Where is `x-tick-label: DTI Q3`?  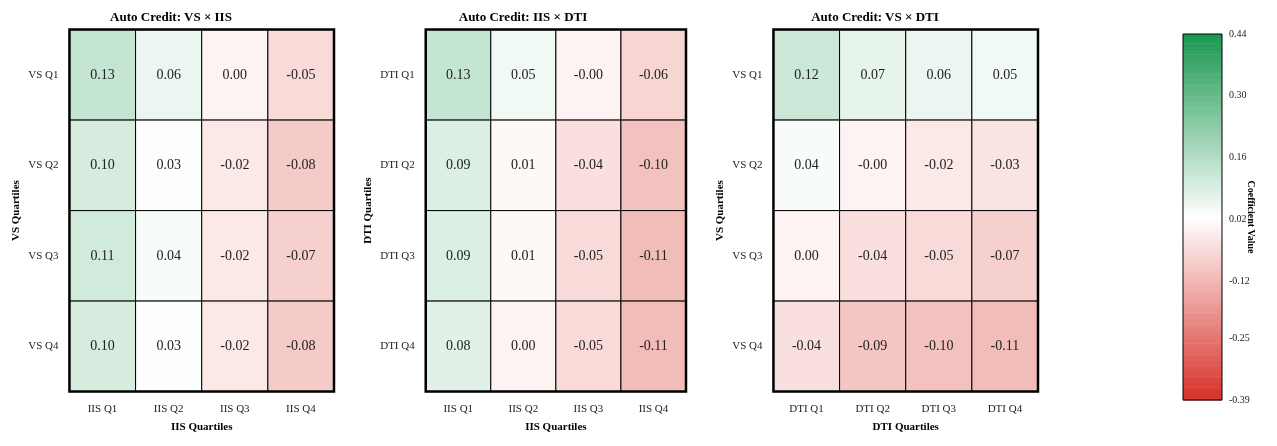 x-tick-label: DTI Q3 is located at coordinates (939, 408).